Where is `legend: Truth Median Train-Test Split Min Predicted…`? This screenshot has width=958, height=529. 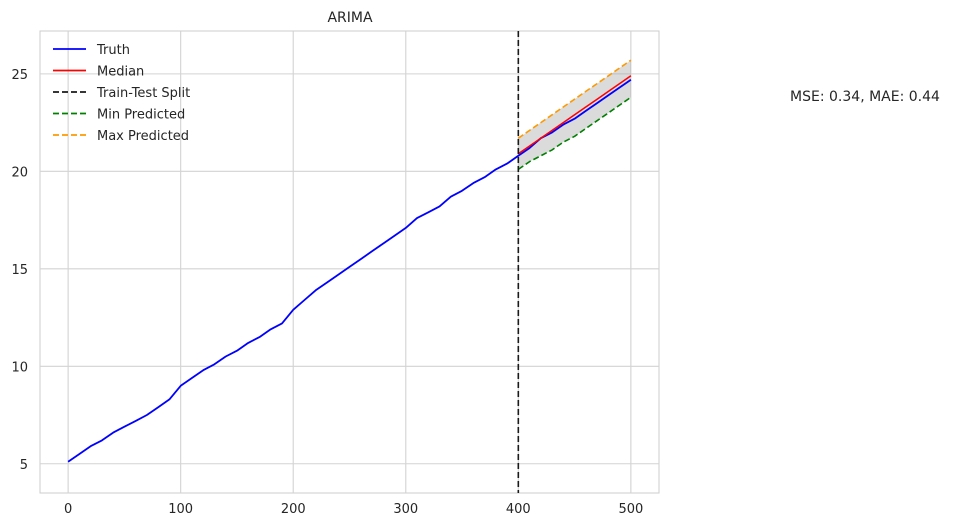 legend: Truth Median Train-Test Split Min Predicted… is located at coordinates (121, 93).